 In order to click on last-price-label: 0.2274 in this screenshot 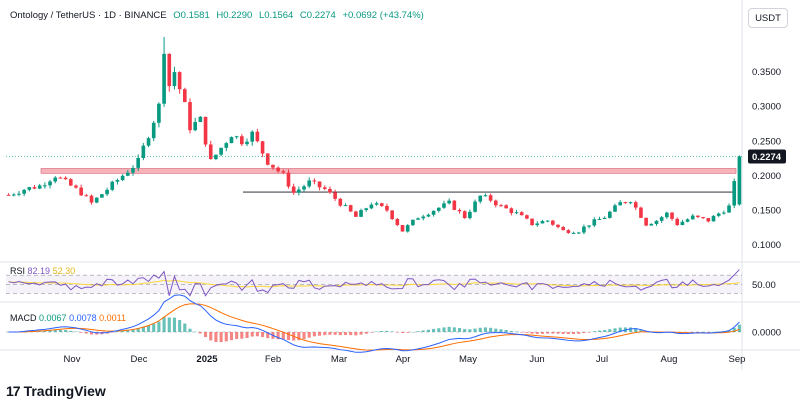, I will do `click(767, 157)`.